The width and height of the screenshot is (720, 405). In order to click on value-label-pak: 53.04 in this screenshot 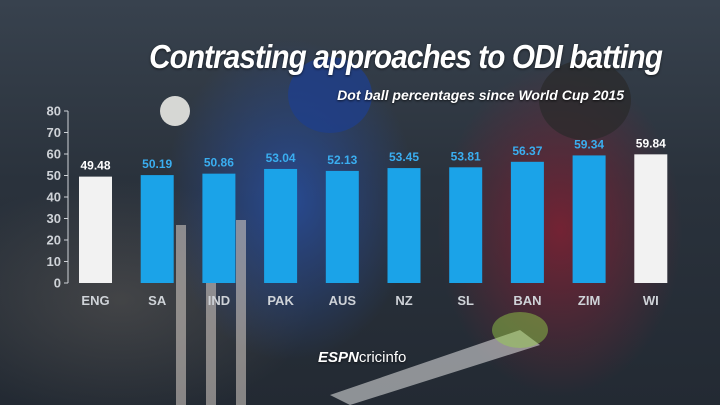, I will do `click(281, 158)`.